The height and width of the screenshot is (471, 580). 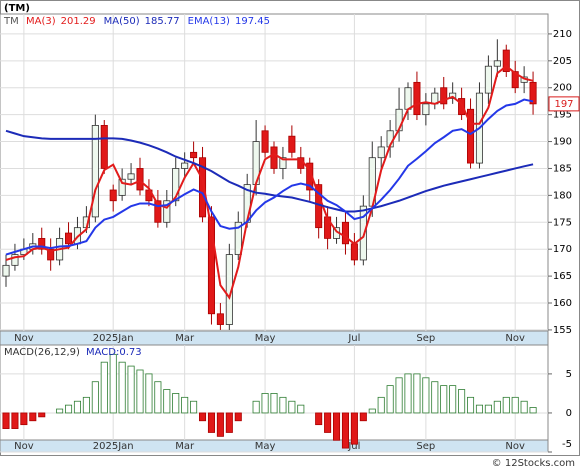 I want to click on y-tick-label: 180, so click(x=562, y=195).